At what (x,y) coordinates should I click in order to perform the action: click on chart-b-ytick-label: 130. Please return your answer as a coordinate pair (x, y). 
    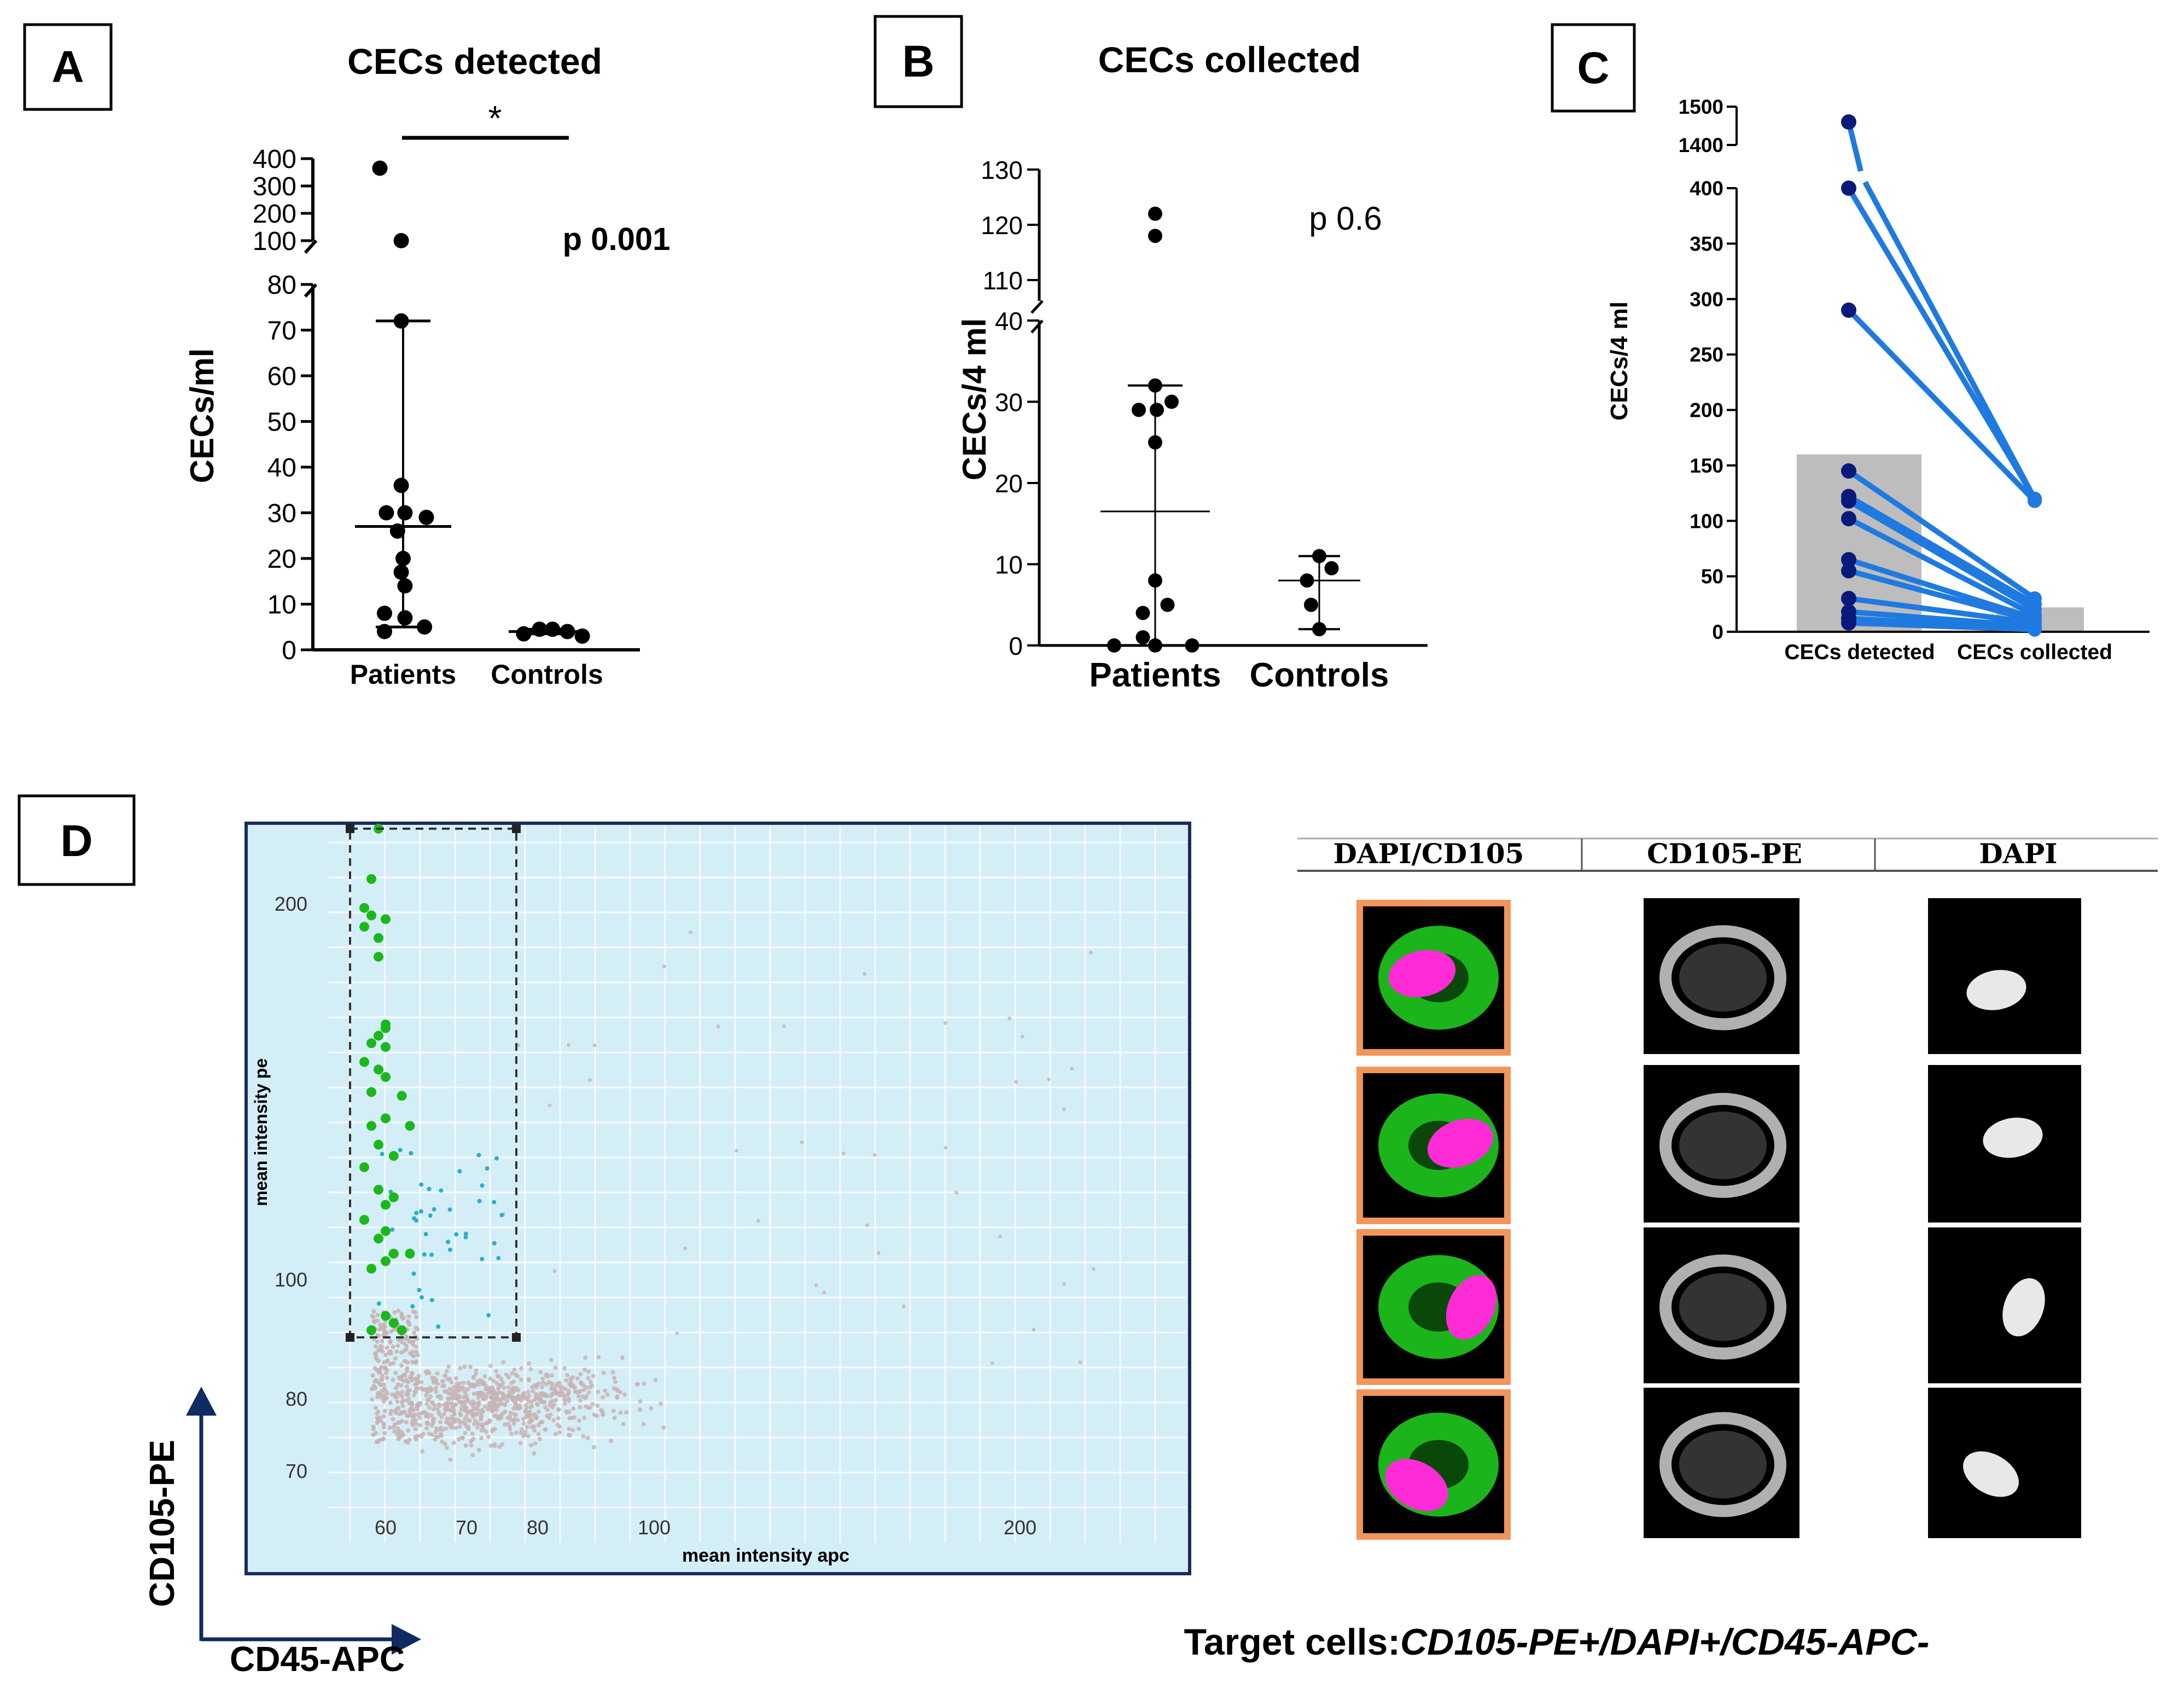
    Looking at the image, I should click on (1002, 170).